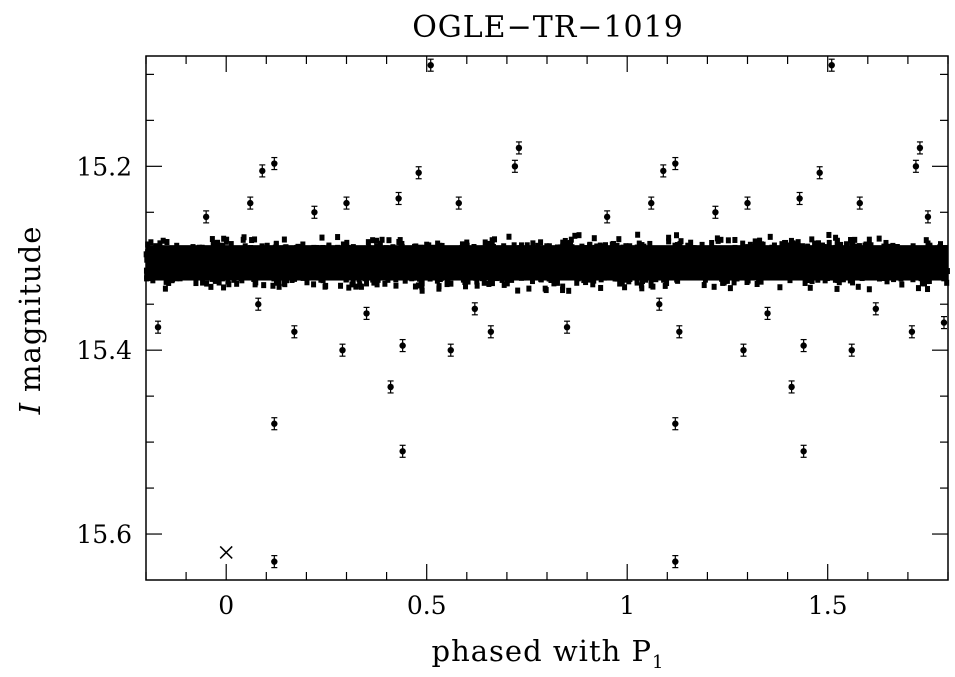 This screenshot has height=677, width=955. Describe the element at coordinates (104, 534) in the screenshot. I see `y-tick-label: 15.6` at that location.